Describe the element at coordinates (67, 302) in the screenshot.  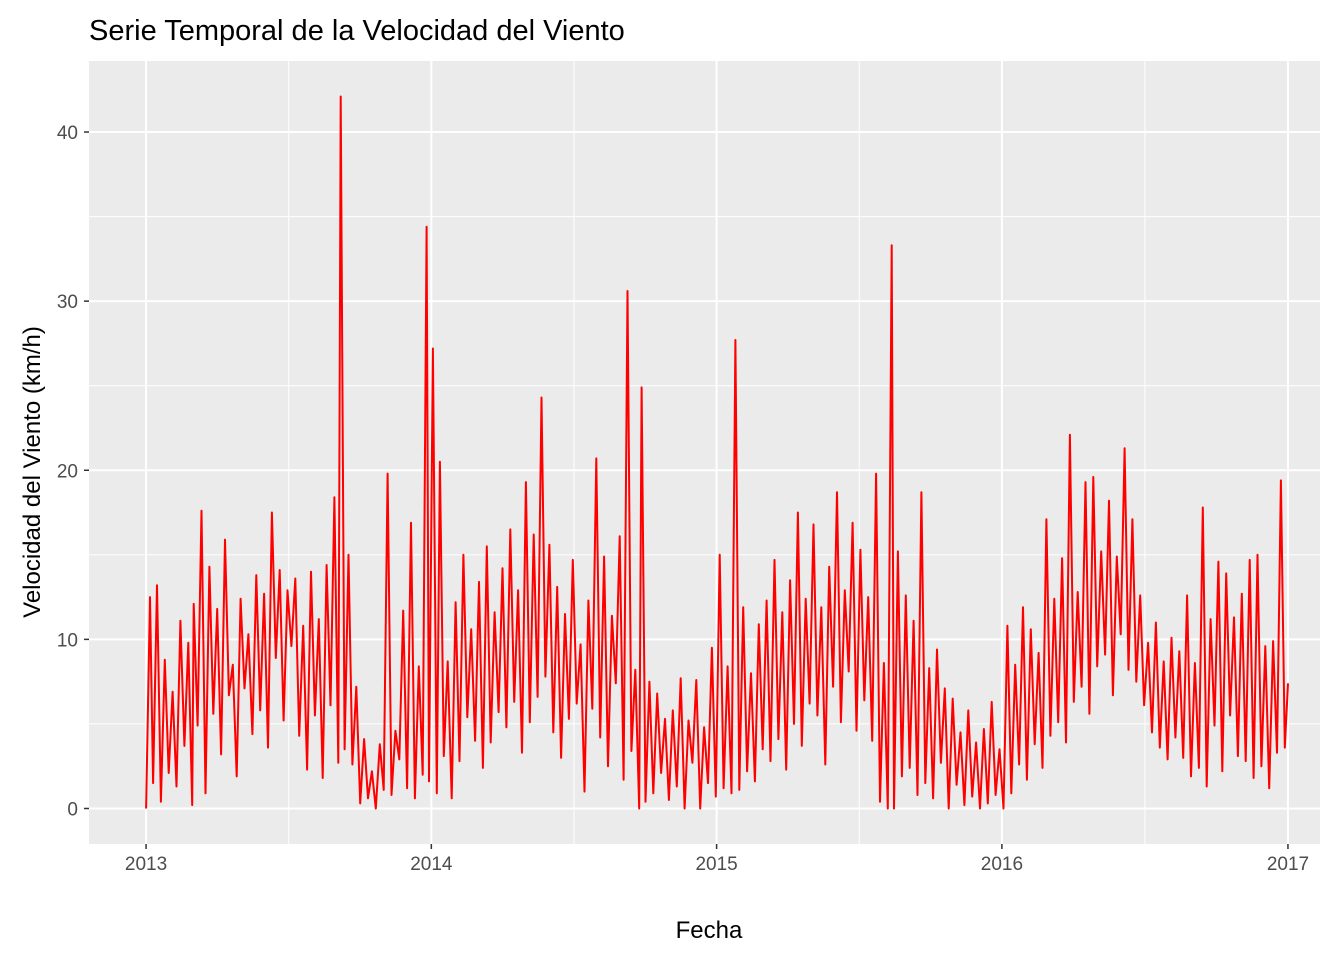
I see `y-tick-label: 30` at that location.